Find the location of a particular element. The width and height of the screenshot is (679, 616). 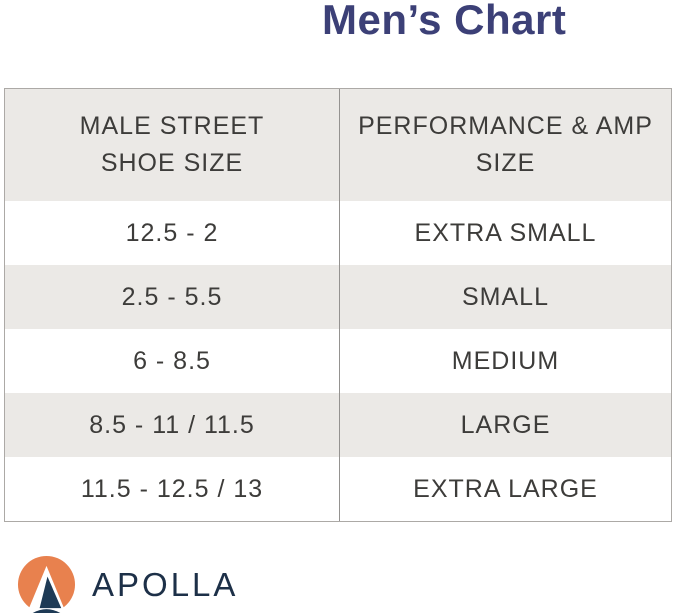

apolla-logo-icon is located at coordinates (46, 584).